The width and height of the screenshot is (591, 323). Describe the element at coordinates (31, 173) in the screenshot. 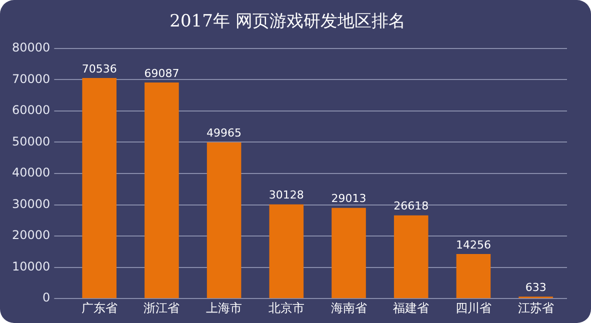

I see `y-tick-label: 40000` at that location.